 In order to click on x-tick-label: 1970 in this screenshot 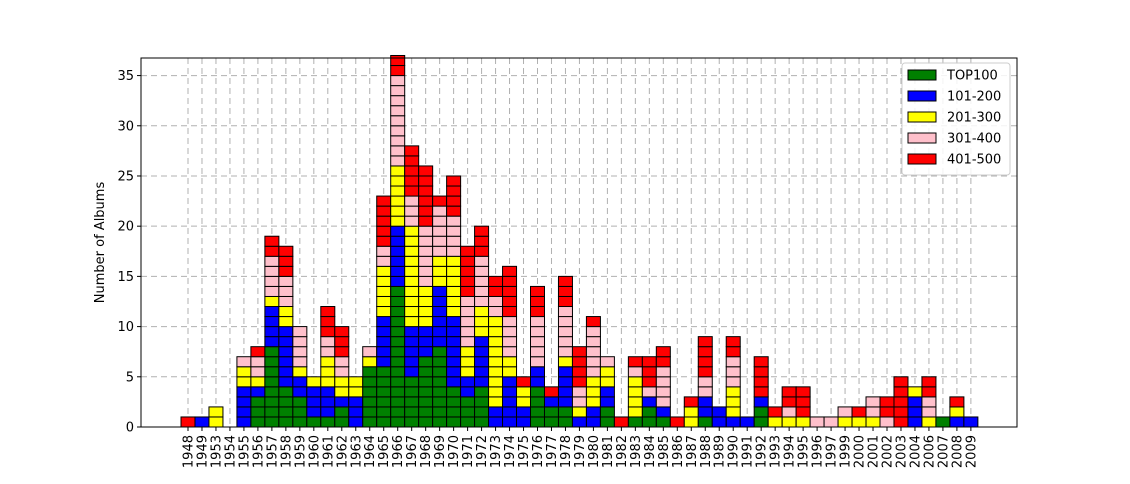, I will do `click(454, 451)`.